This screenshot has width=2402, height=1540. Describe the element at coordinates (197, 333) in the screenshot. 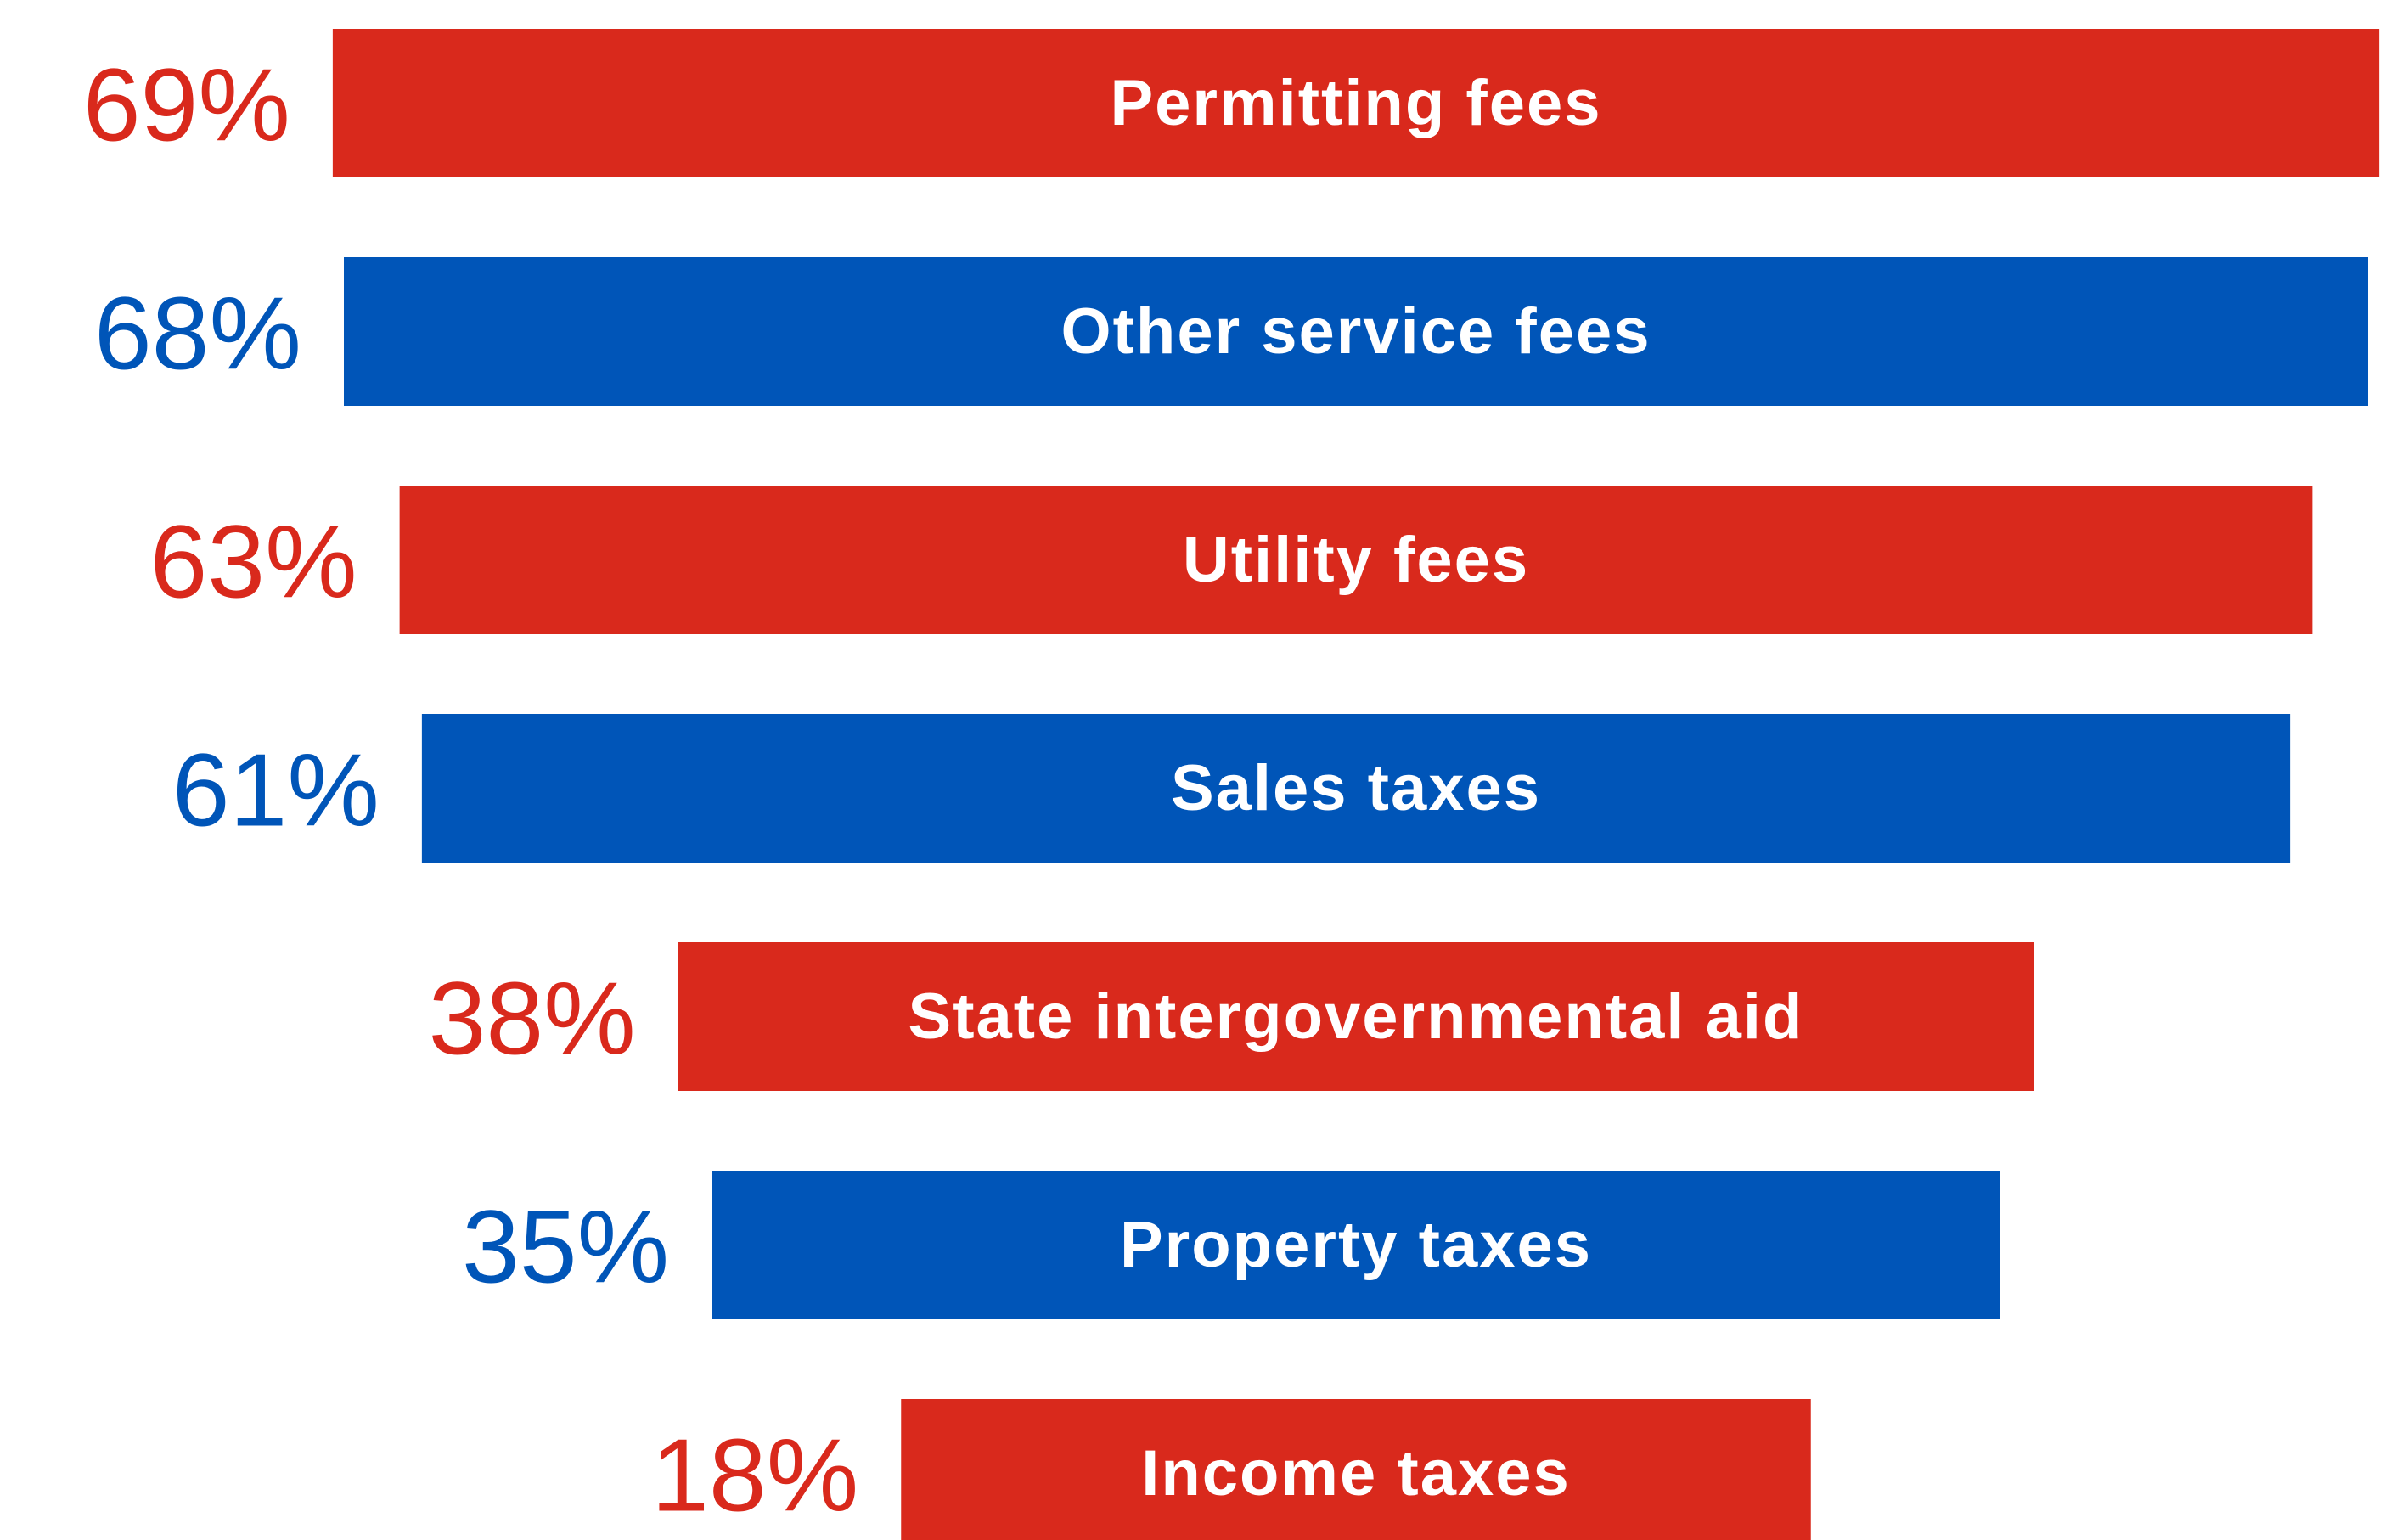

I see `value-label: 68%` at that location.